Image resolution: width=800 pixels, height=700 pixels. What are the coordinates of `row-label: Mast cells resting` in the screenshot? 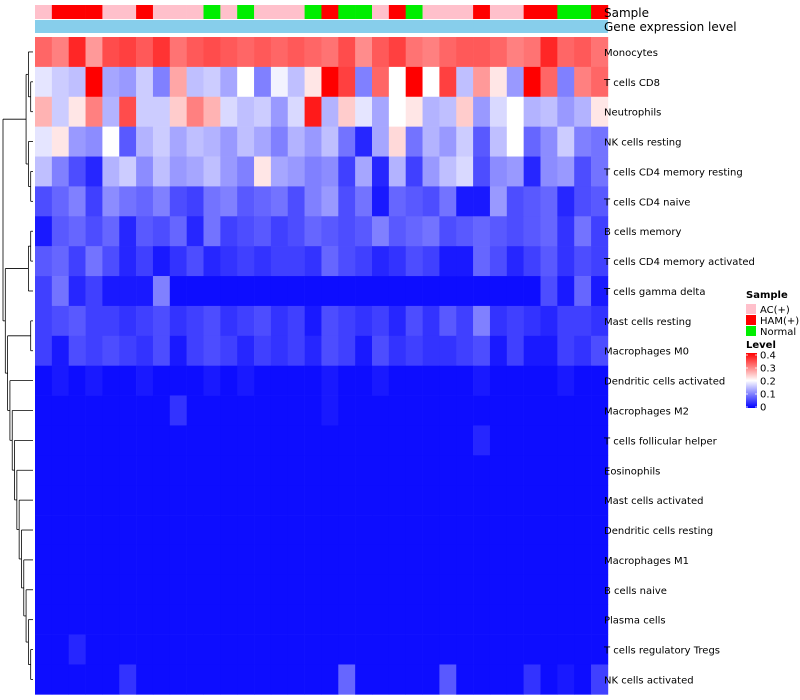 It's located at (647, 322).